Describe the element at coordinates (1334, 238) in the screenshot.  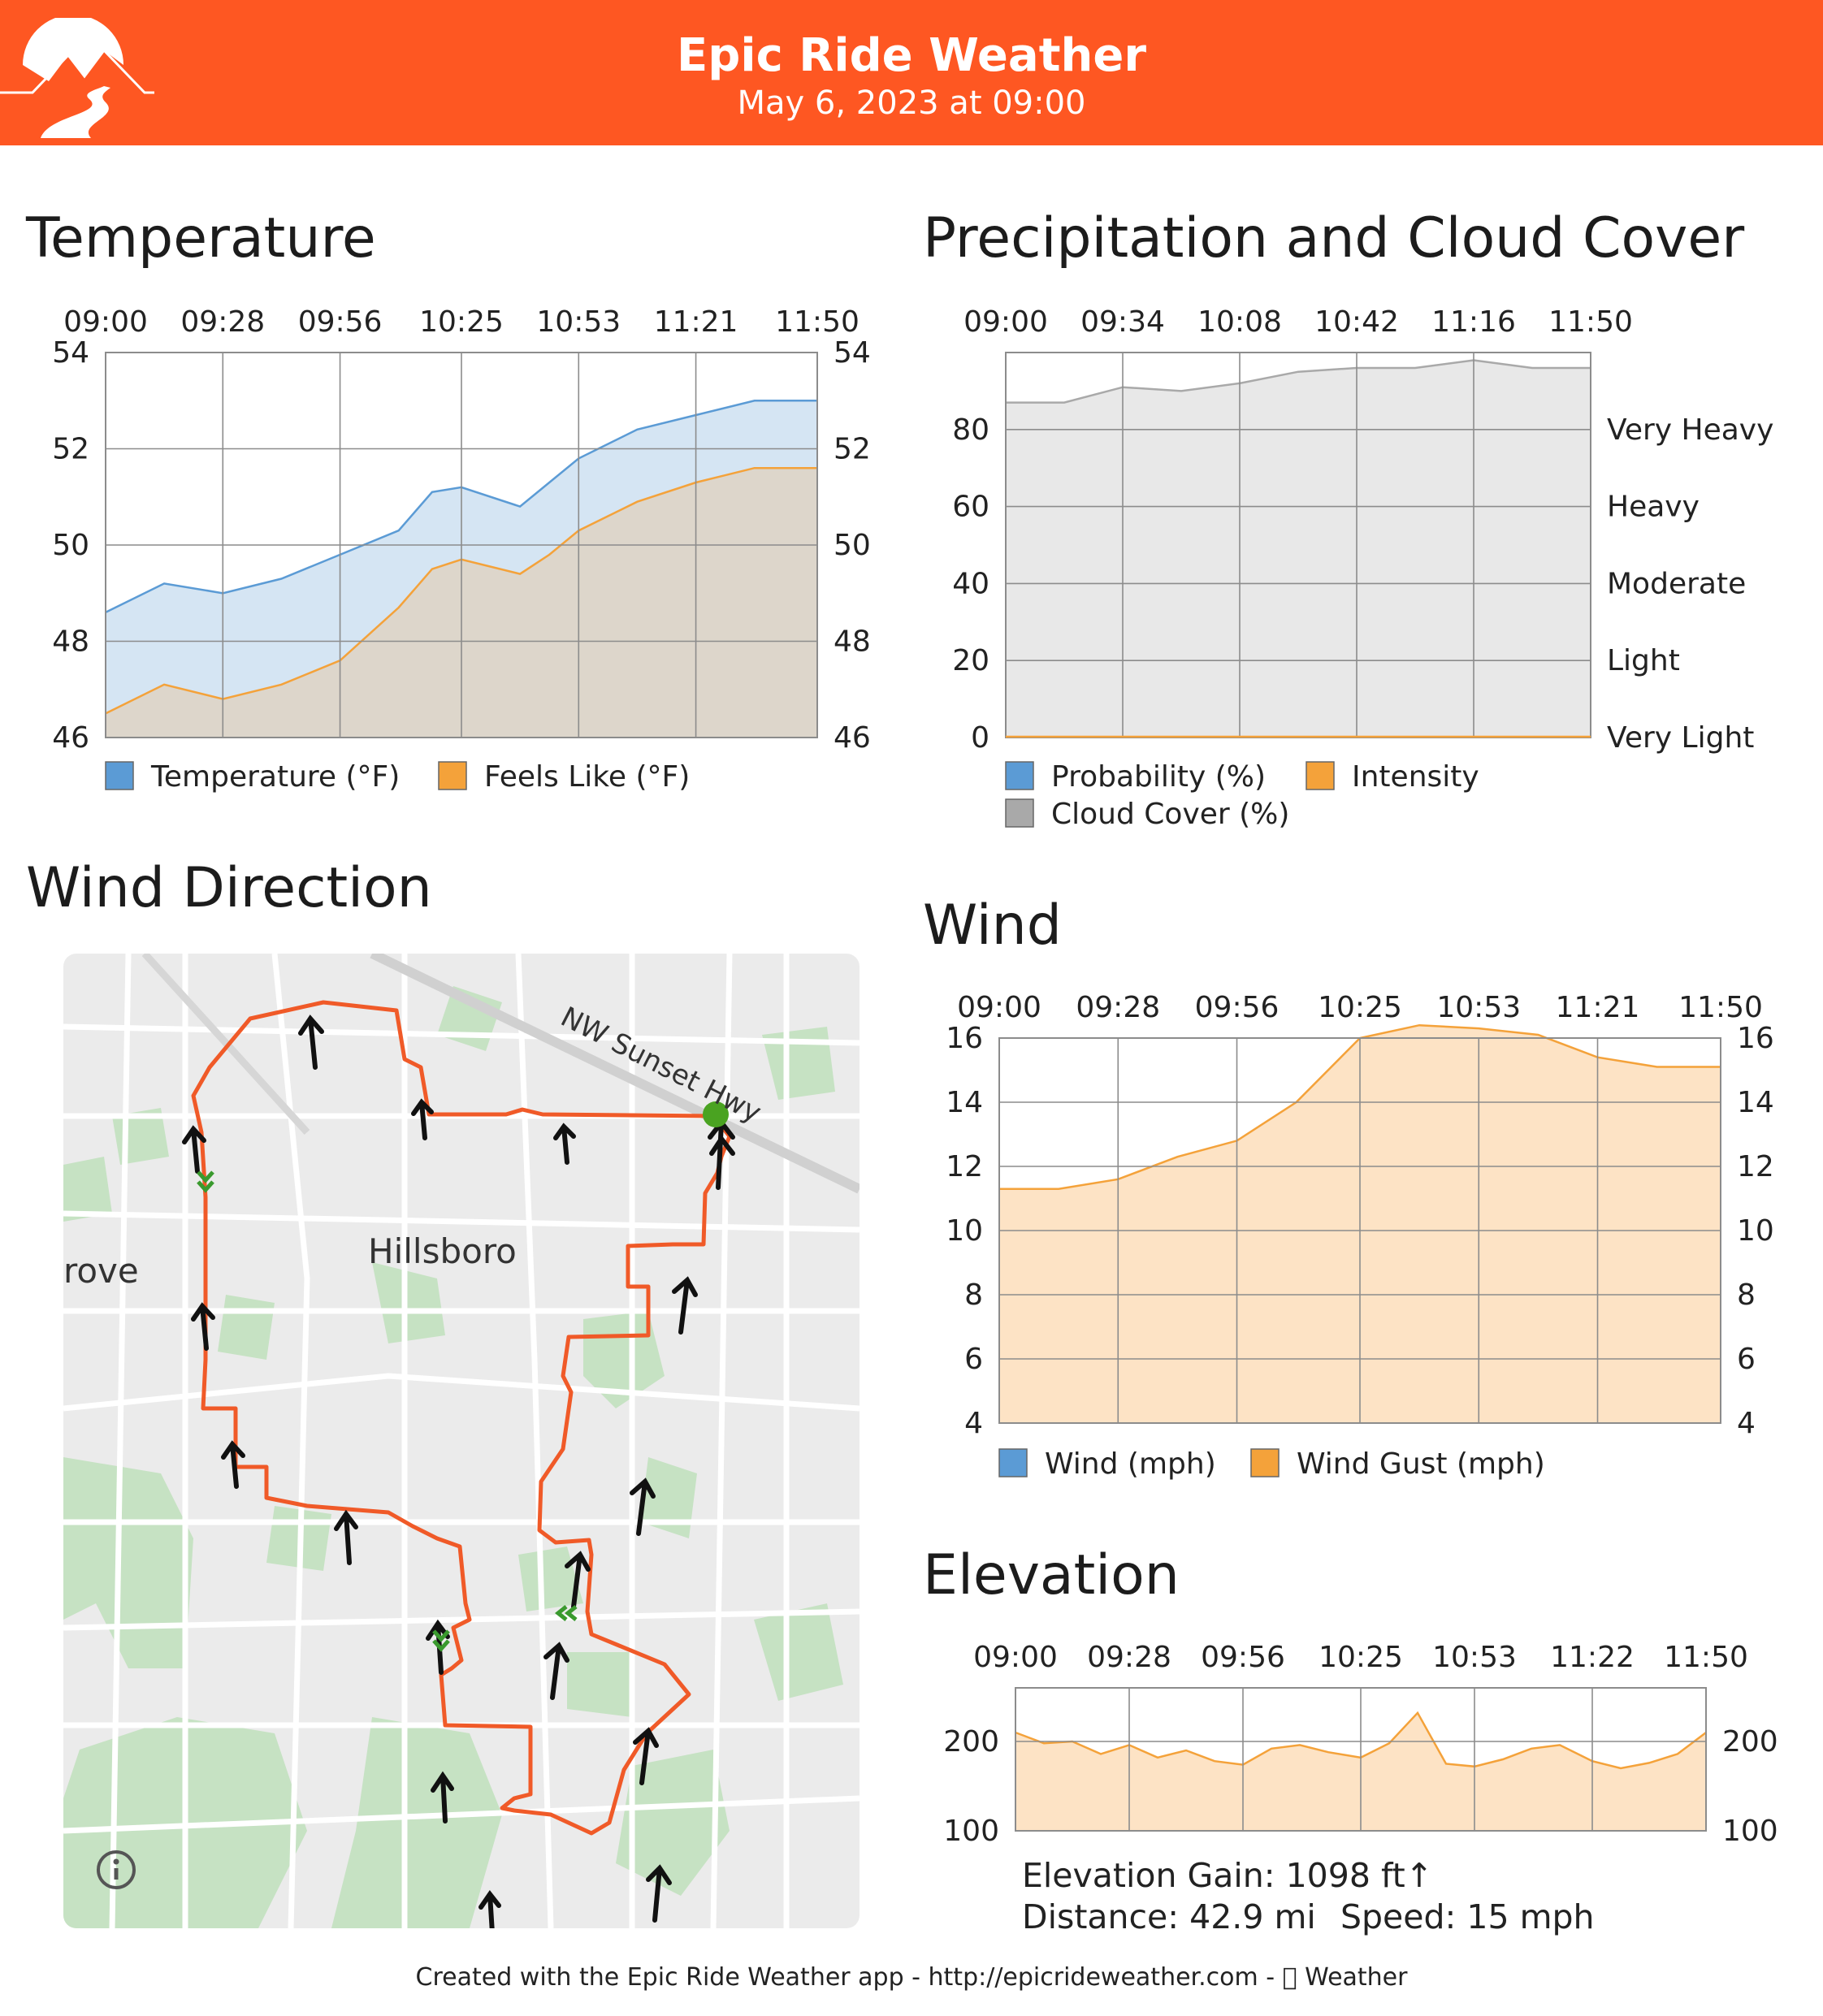
I see `precipitation-title: Precipitation and Cloud Cover` at that location.